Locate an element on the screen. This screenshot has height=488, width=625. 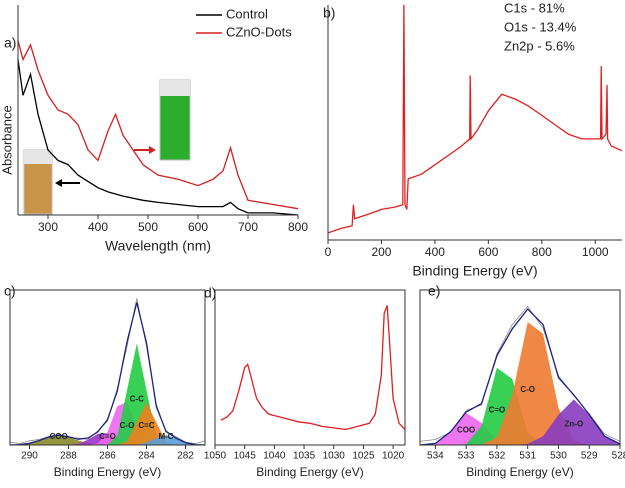
peak-label: C-C is located at coordinates (137, 398).